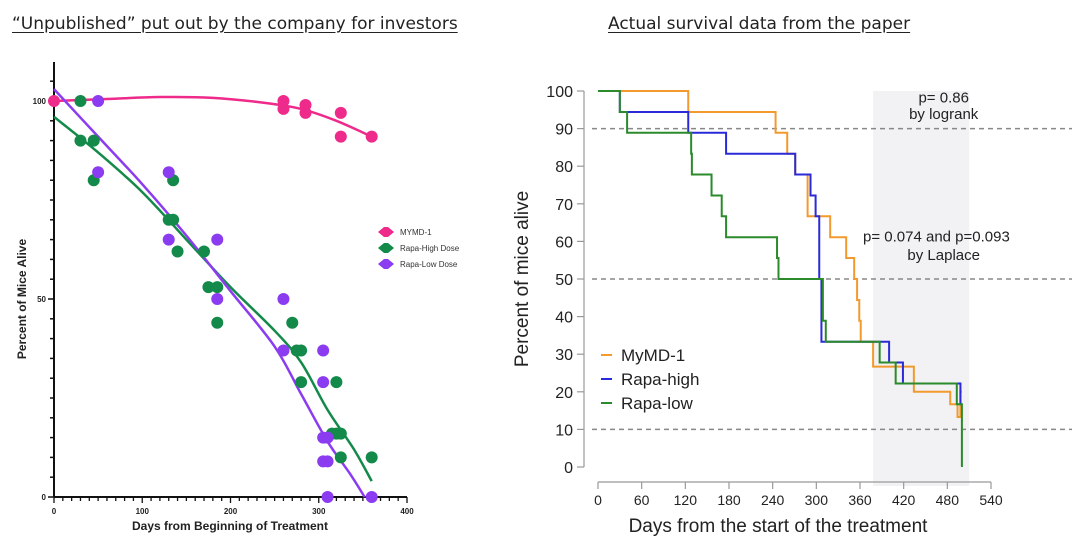  Describe the element at coordinates (991, 500) in the screenshot. I see `x-tick-label: 540` at that location.